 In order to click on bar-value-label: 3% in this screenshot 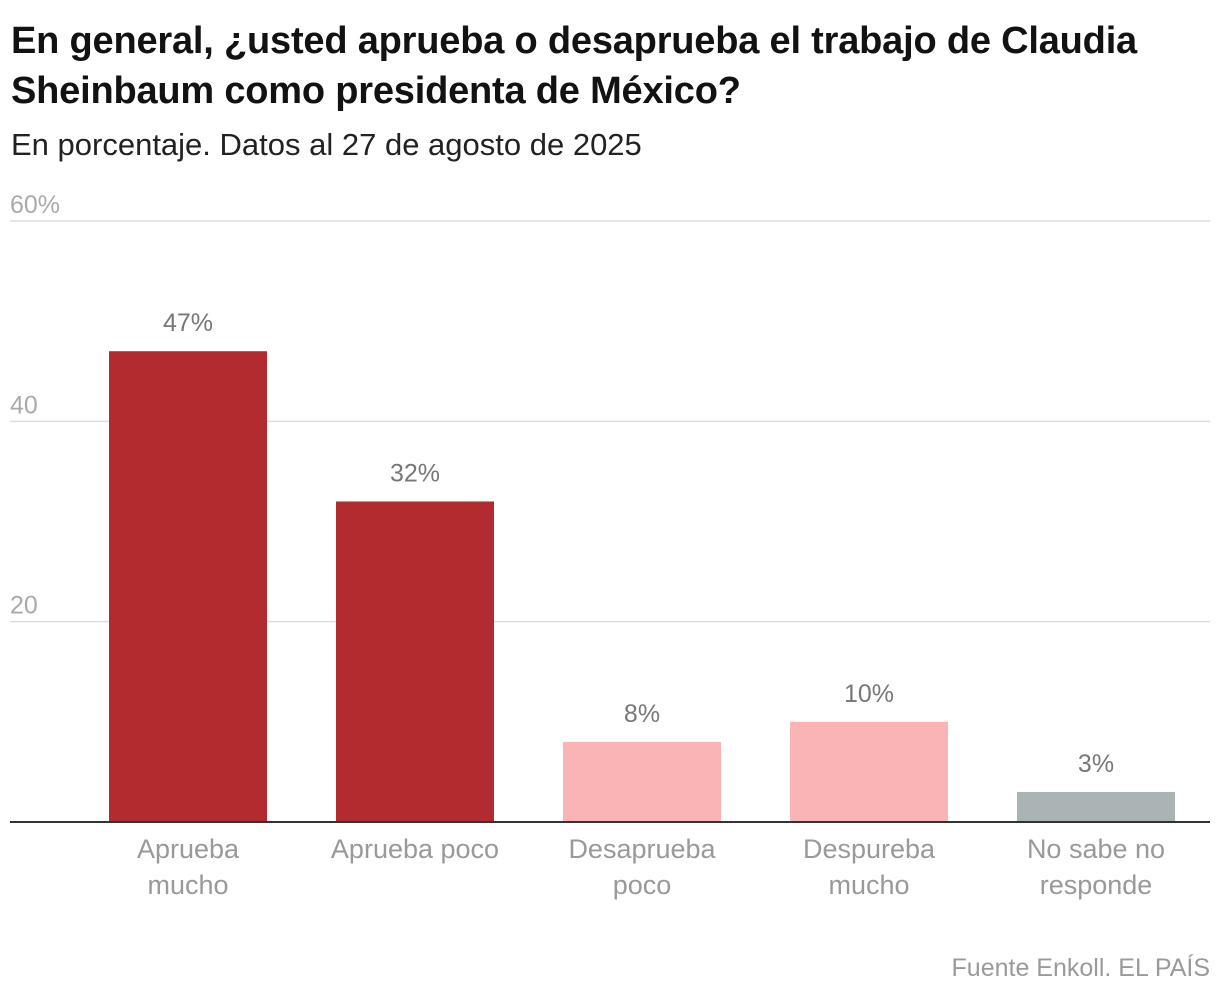, I will do `click(1096, 764)`.